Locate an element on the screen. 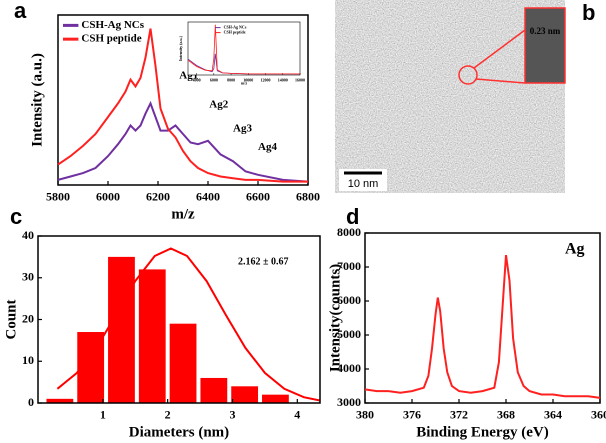 The image size is (606, 443). x-tick-label: 2 is located at coordinates (168, 415).